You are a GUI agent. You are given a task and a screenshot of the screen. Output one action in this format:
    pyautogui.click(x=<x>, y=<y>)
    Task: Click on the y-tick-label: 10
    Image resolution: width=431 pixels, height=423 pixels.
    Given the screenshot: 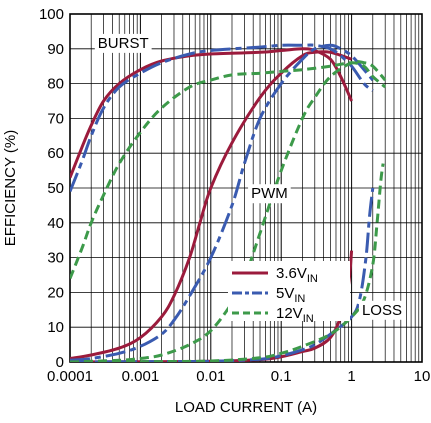 What is the action you would take?
    pyautogui.click(x=55, y=327)
    